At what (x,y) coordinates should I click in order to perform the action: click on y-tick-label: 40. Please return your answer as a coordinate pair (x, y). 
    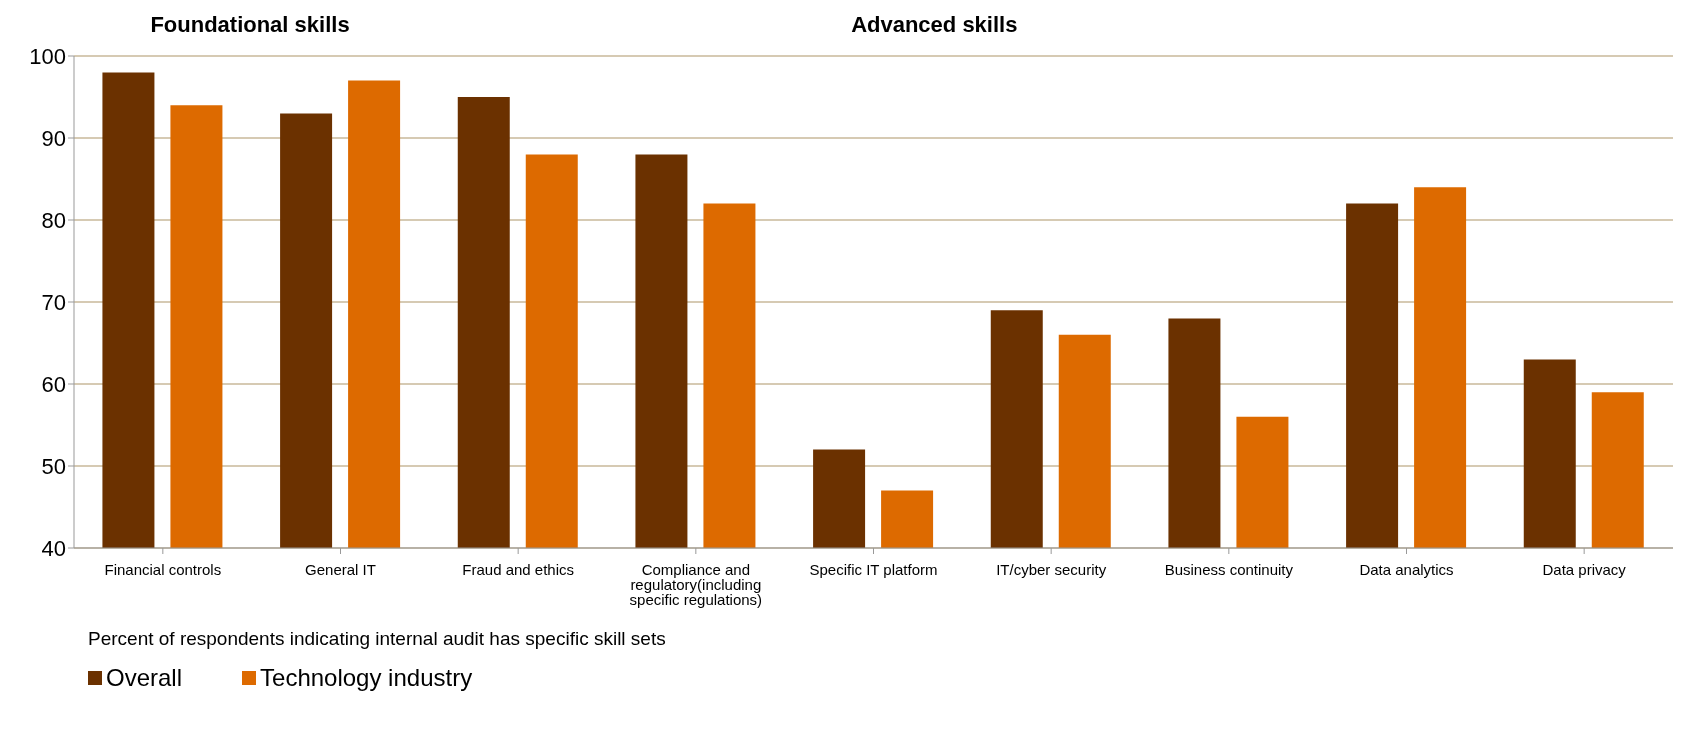
    Looking at the image, I should click on (53, 548).